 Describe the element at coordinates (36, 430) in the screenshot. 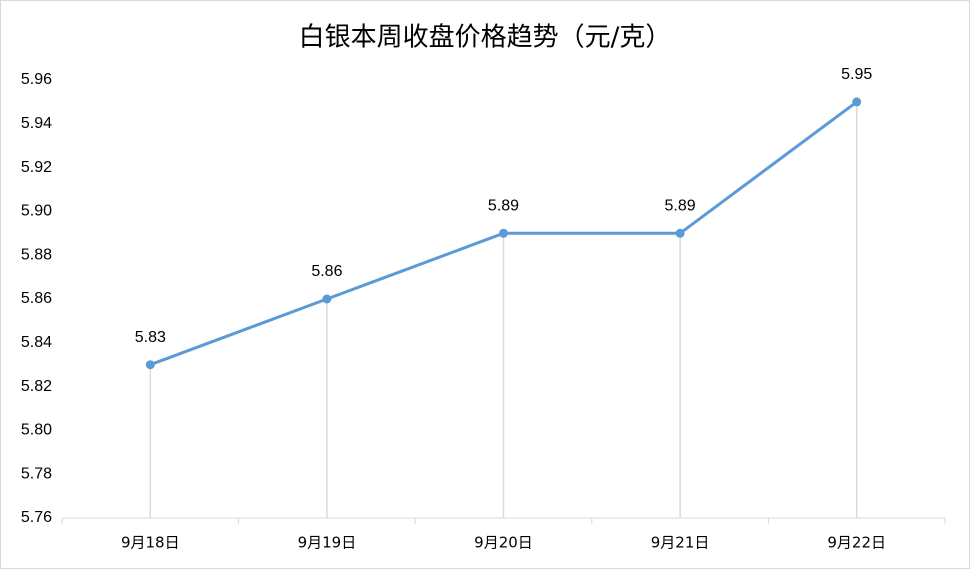

I see `y-tick-label: 5.80` at that location.